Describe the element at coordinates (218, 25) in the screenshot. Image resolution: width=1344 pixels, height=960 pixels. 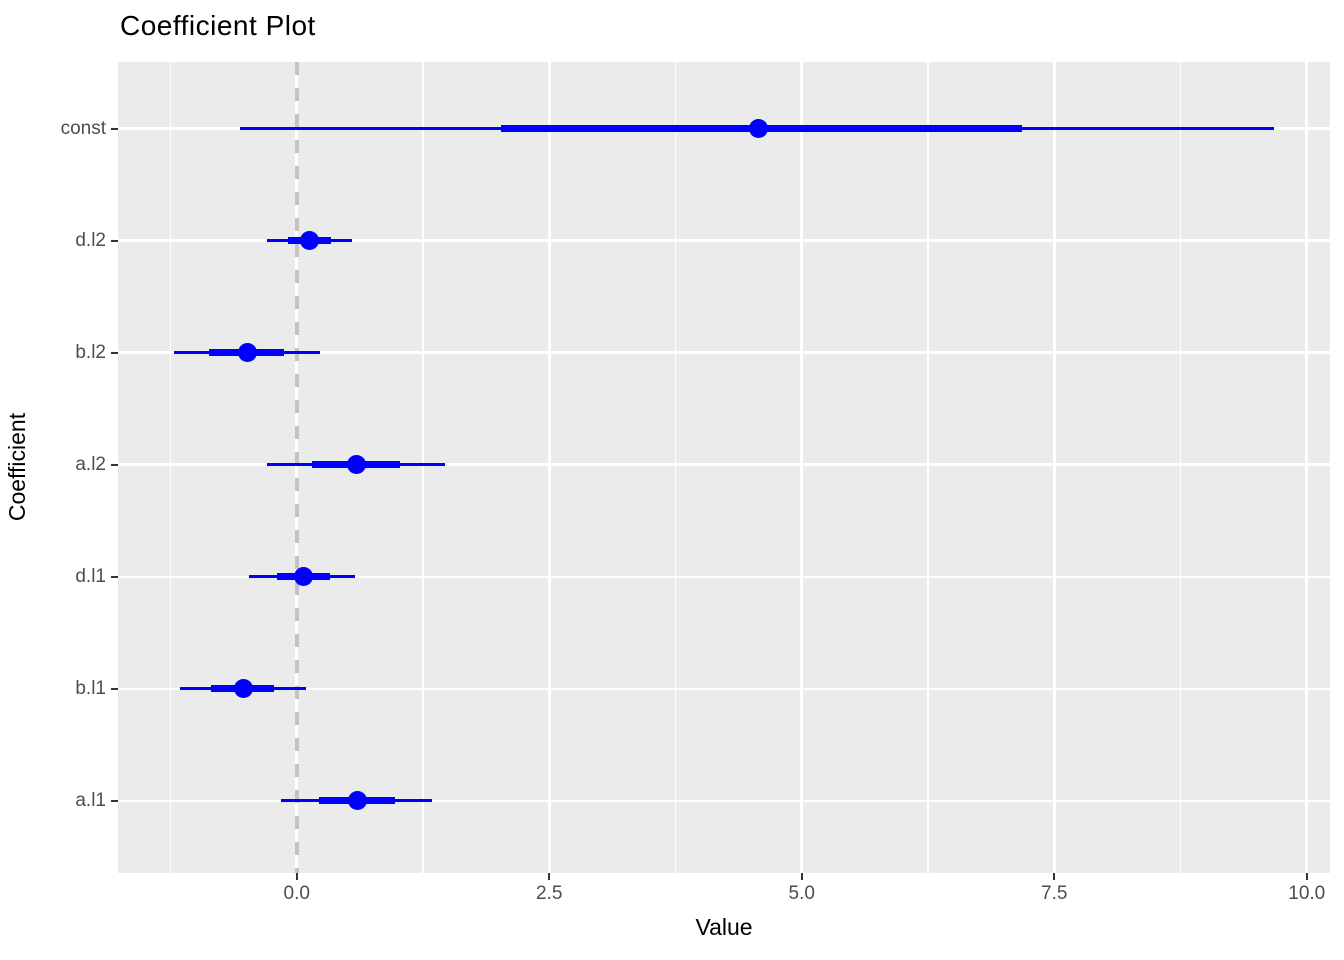
I see `plot-title: Coefficient Plot` at that location.